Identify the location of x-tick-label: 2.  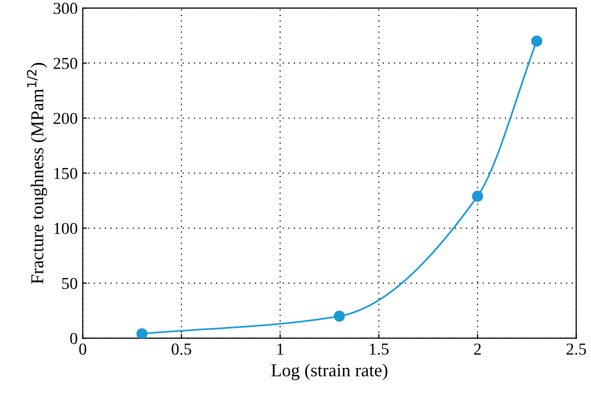
(477, 349).